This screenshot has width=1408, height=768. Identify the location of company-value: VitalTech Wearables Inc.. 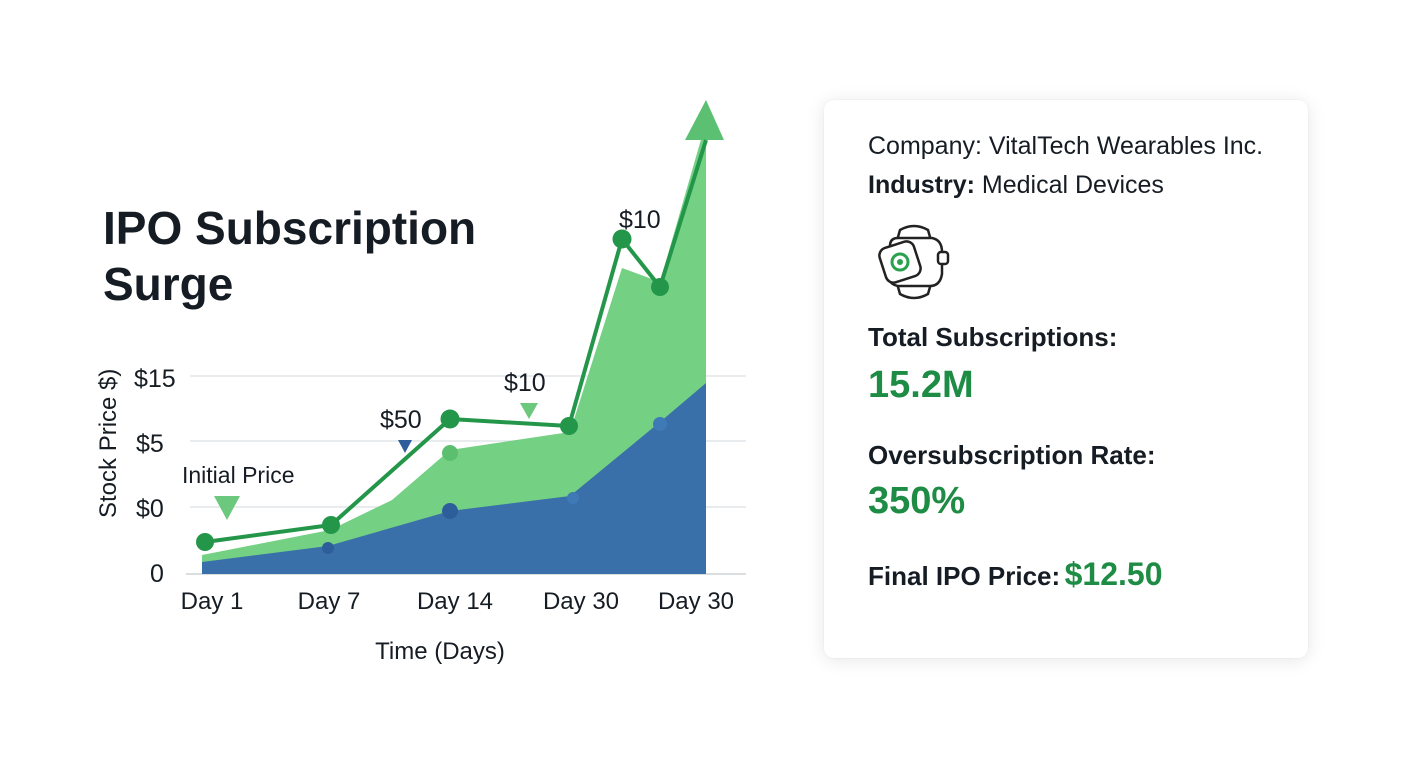
(1126, 146).